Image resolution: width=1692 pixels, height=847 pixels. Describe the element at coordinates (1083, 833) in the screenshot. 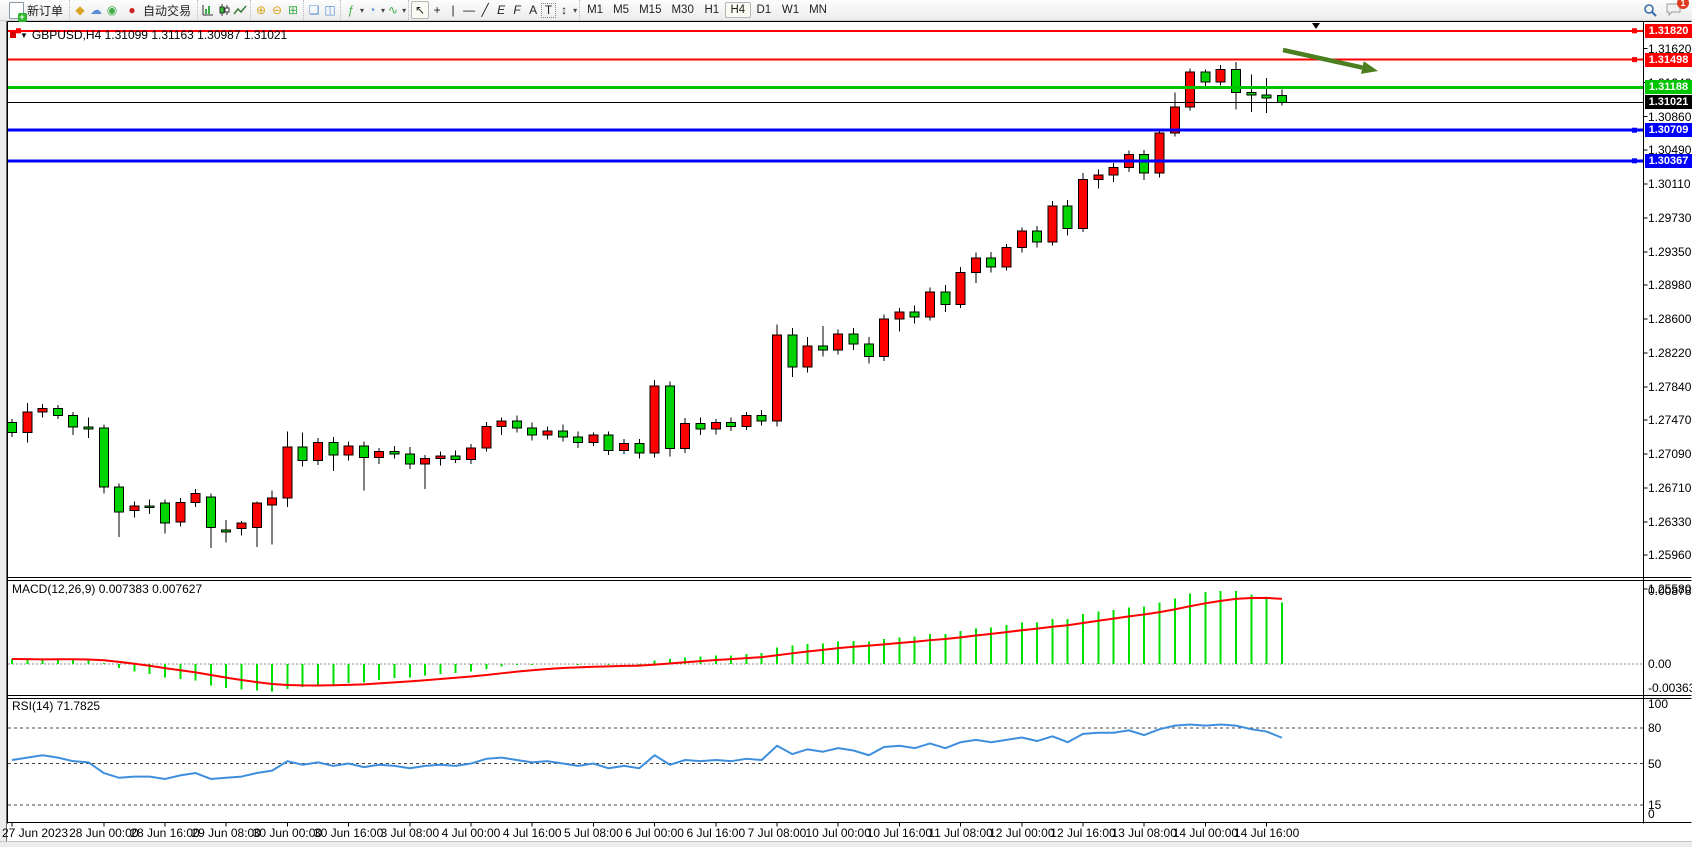

I see `date-axis-label: 12 Jul 16:00` at that location.